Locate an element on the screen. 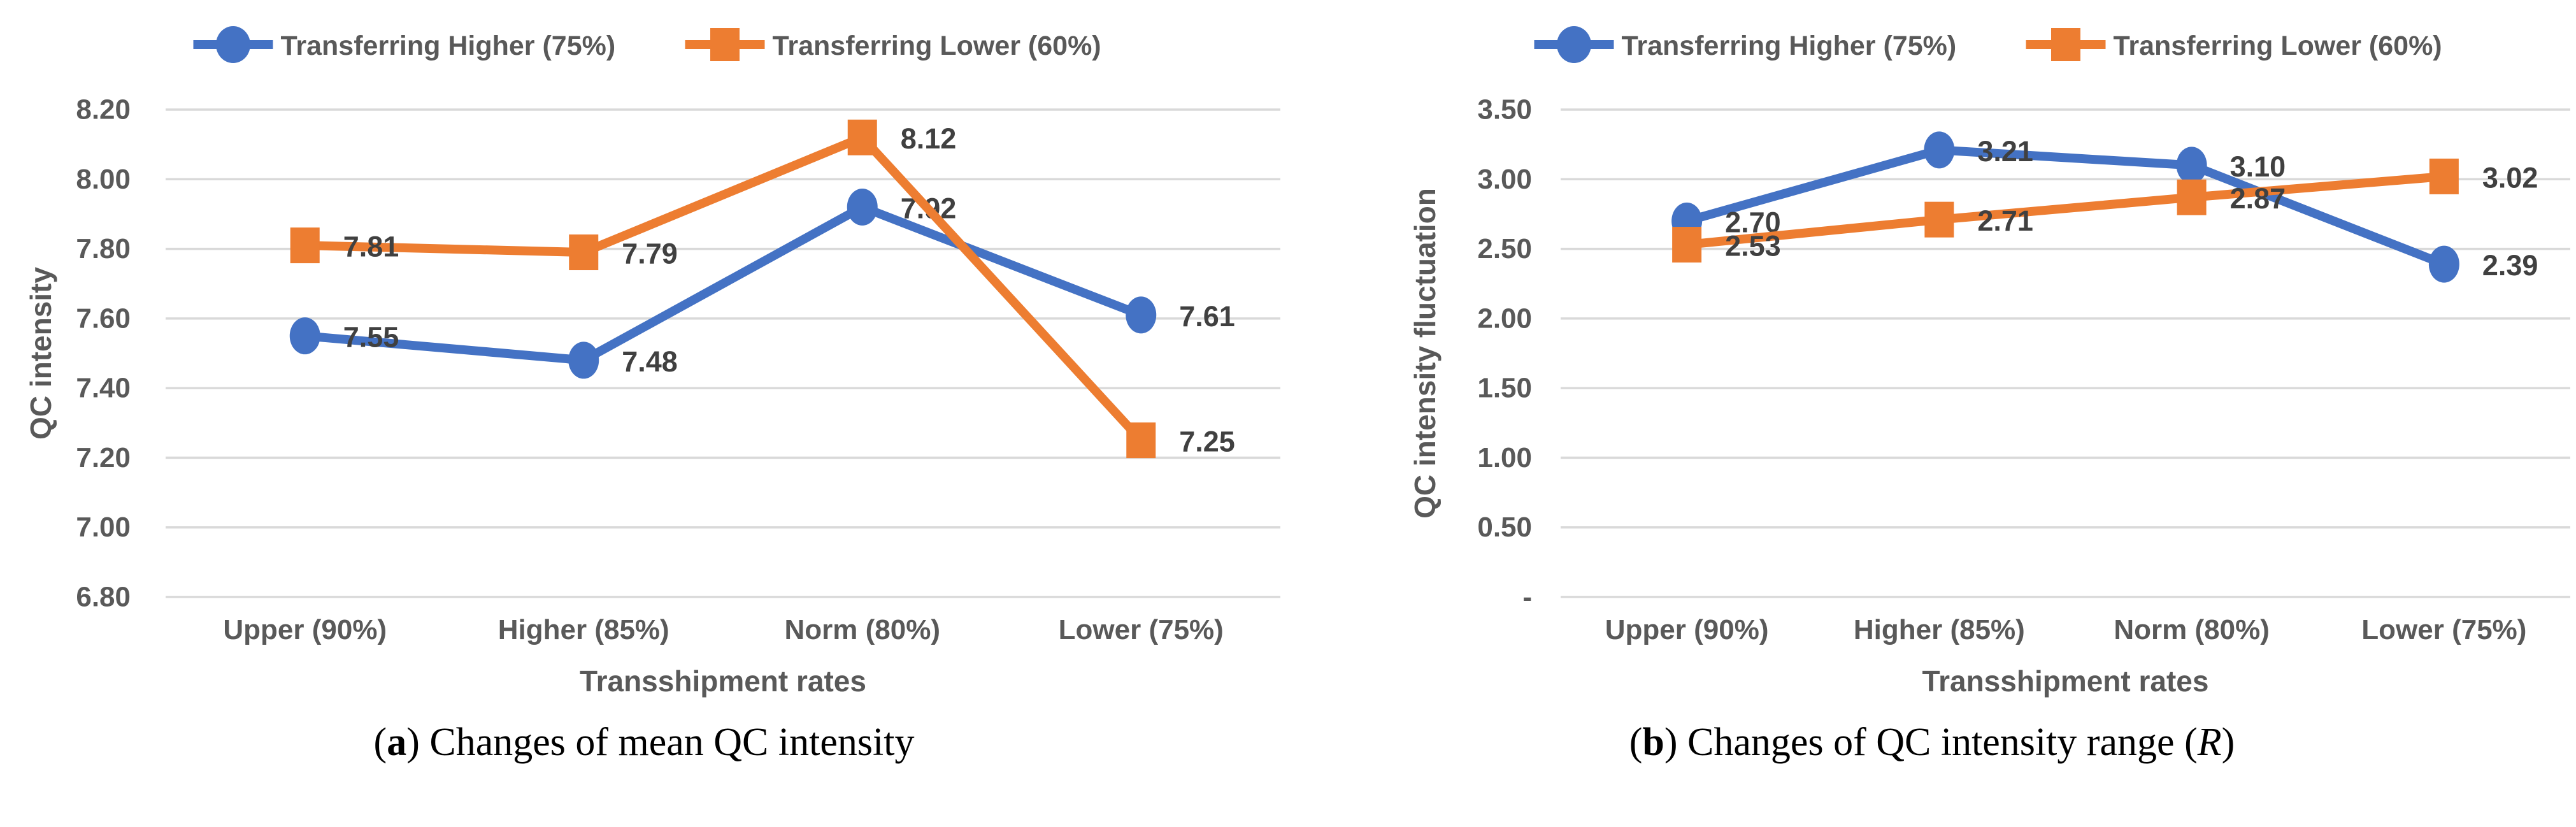 This screenshot has width=2576, height=827. y-tick-label: 7.60 is located at coordinates (104, 318).